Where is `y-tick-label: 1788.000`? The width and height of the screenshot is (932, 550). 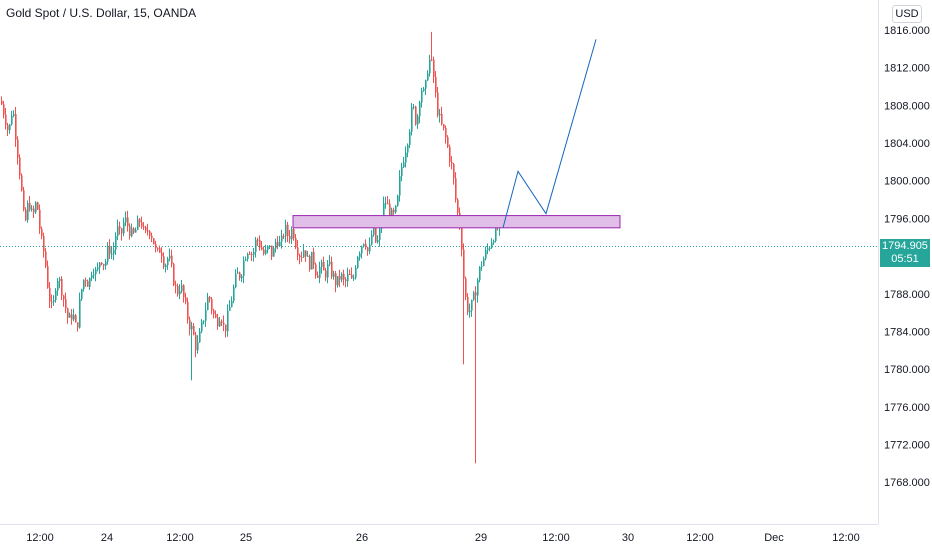
y-tick-label: 1788.000 is located at coordinates (907, 295).